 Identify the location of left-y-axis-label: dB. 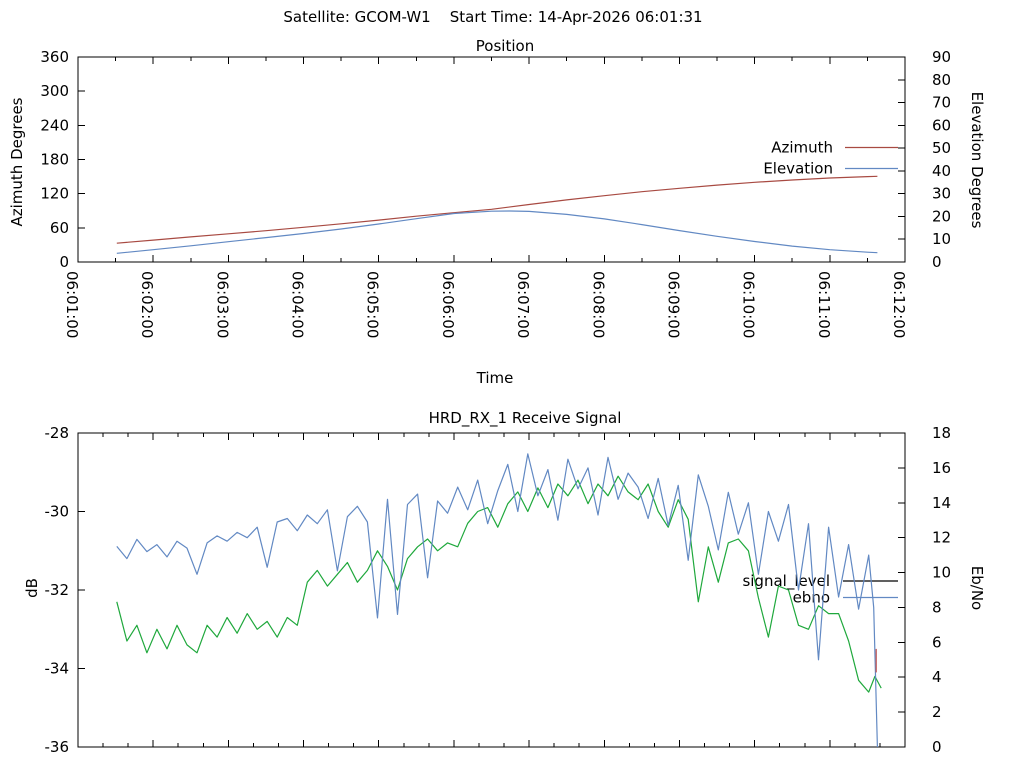
(32, 588).